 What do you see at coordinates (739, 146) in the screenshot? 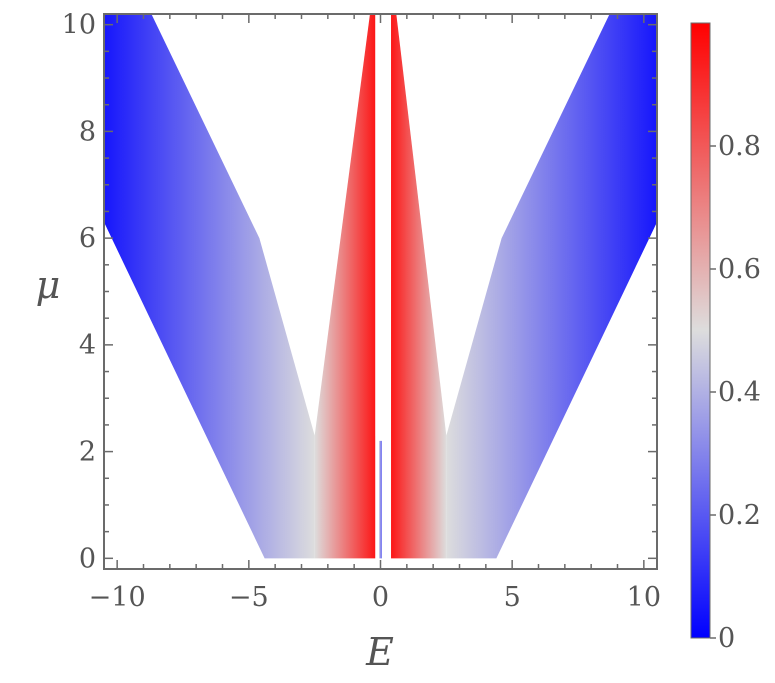
I see `colorbar-tick-label: 0.8` at bounding box center [739, 146].